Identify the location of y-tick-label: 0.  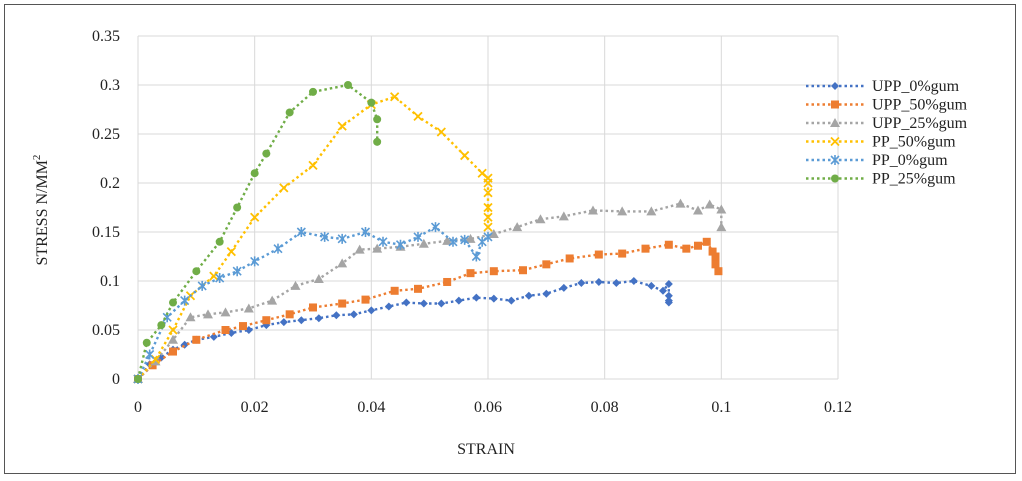
(116, 379).